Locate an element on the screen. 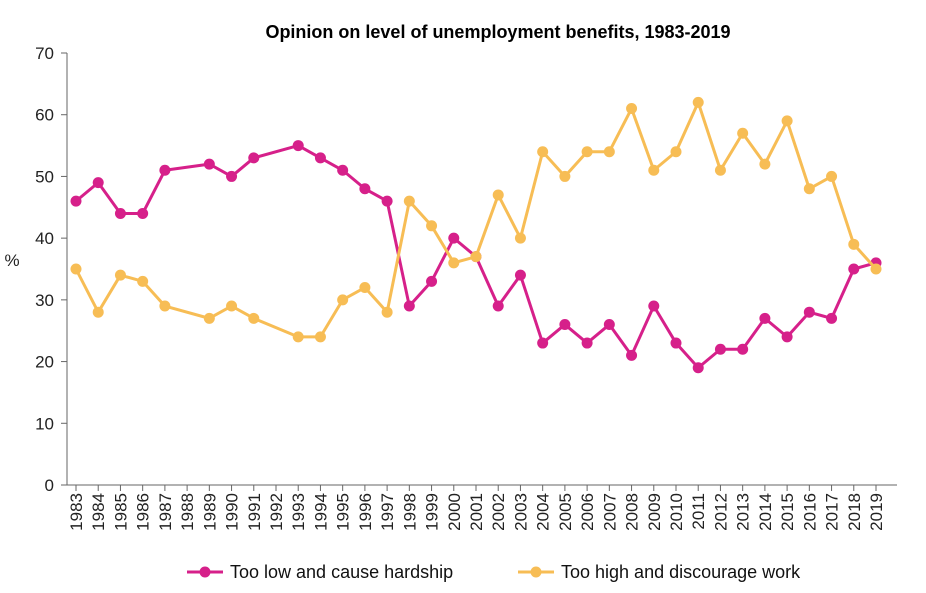 The image size is (926, 593). x-tick-label: 1991 is located at coordinates (254, 512).